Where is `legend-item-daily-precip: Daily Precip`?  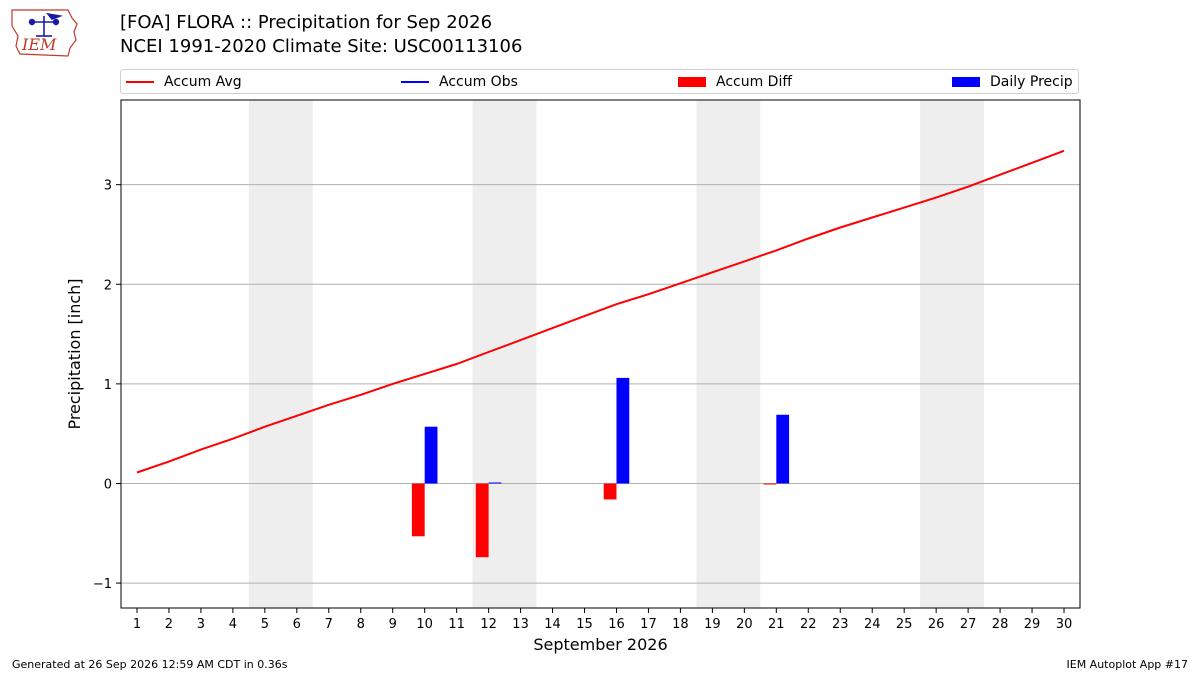 legend-item-daily-precip: Daily Precip is located at coordinates (1012, 81).